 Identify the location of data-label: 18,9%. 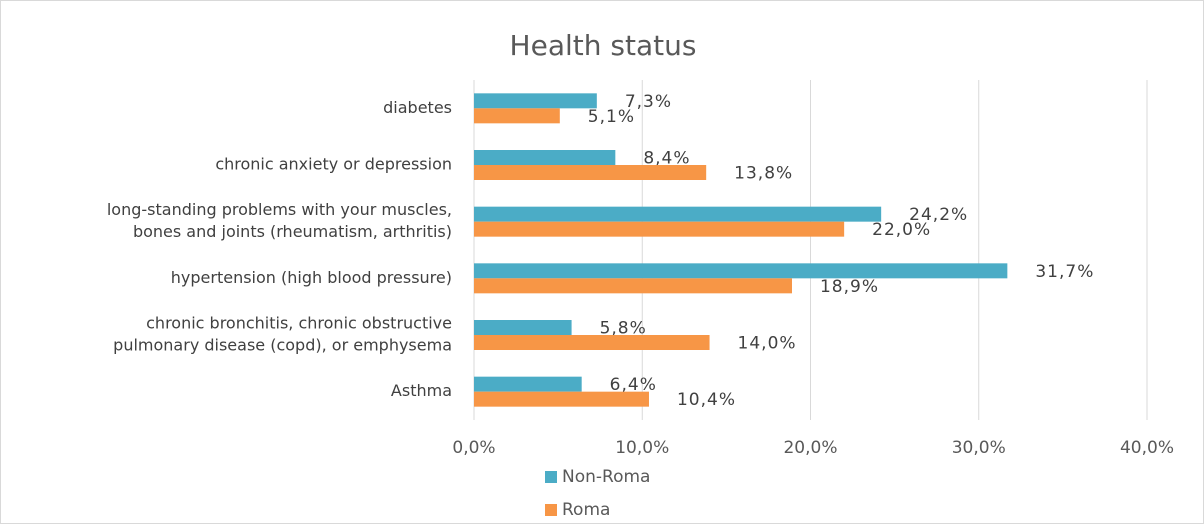
(849, 287).